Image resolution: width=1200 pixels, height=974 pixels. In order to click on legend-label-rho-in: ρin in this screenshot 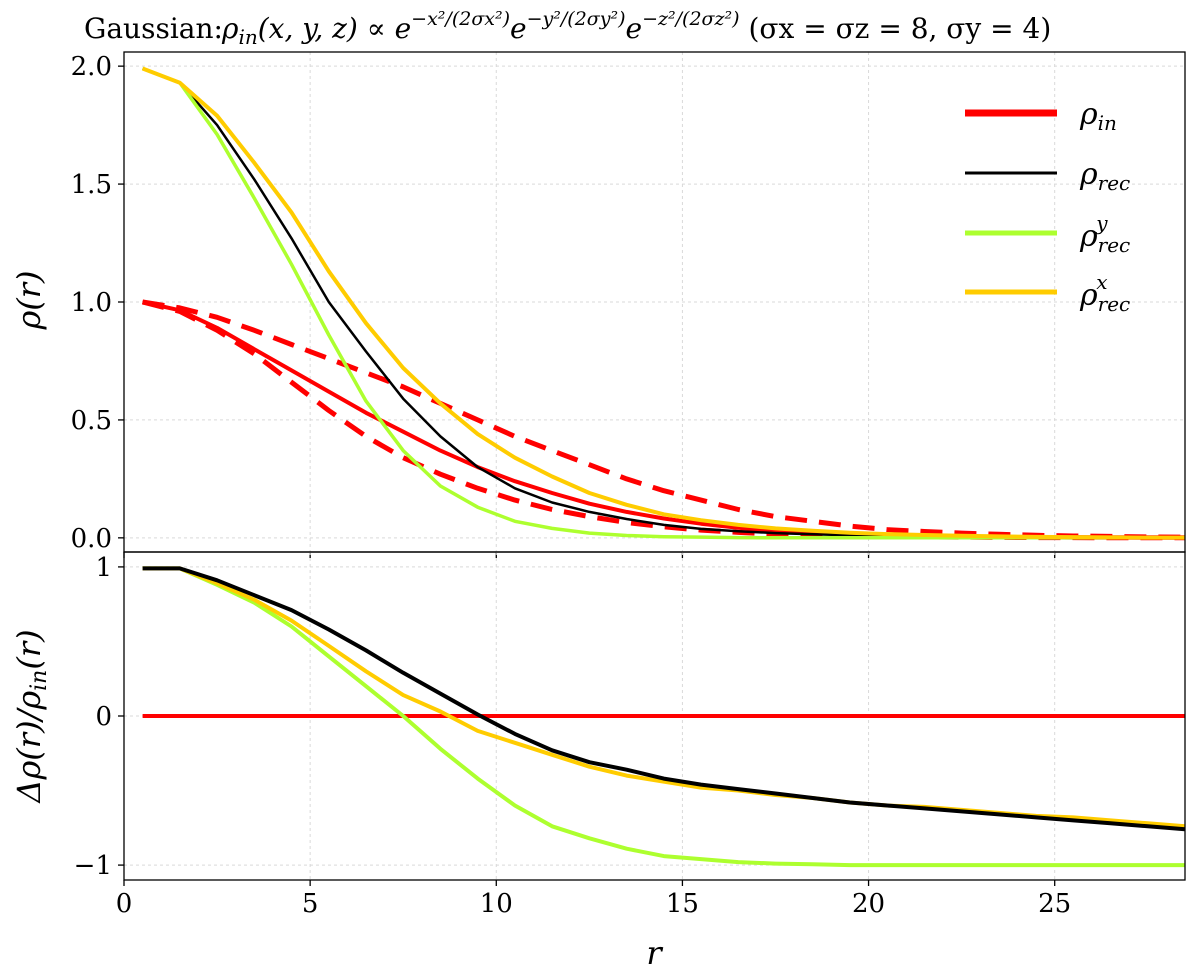, I will do `click(1098, 116)`.